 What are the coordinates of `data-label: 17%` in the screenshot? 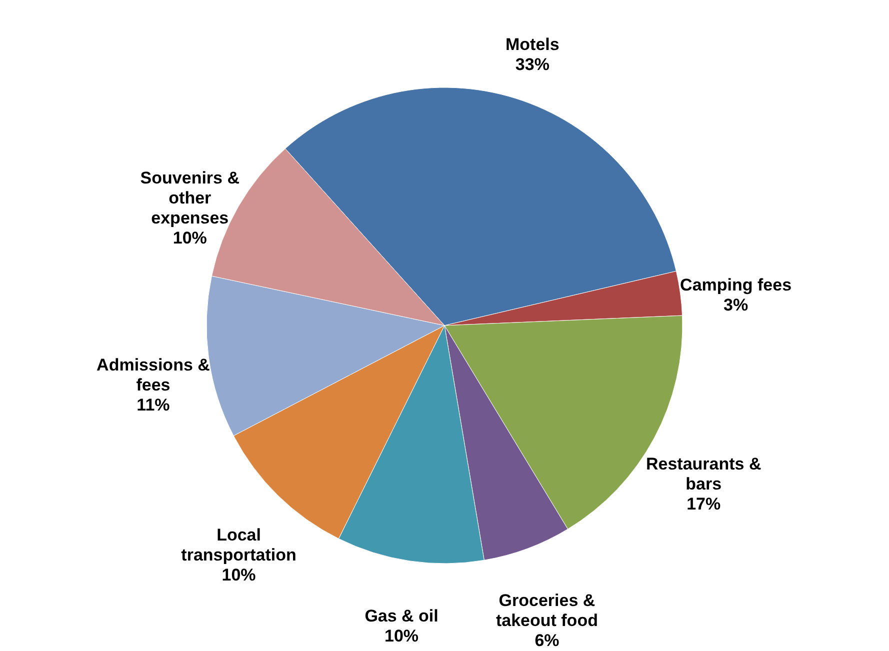 It's located at (703, 504).